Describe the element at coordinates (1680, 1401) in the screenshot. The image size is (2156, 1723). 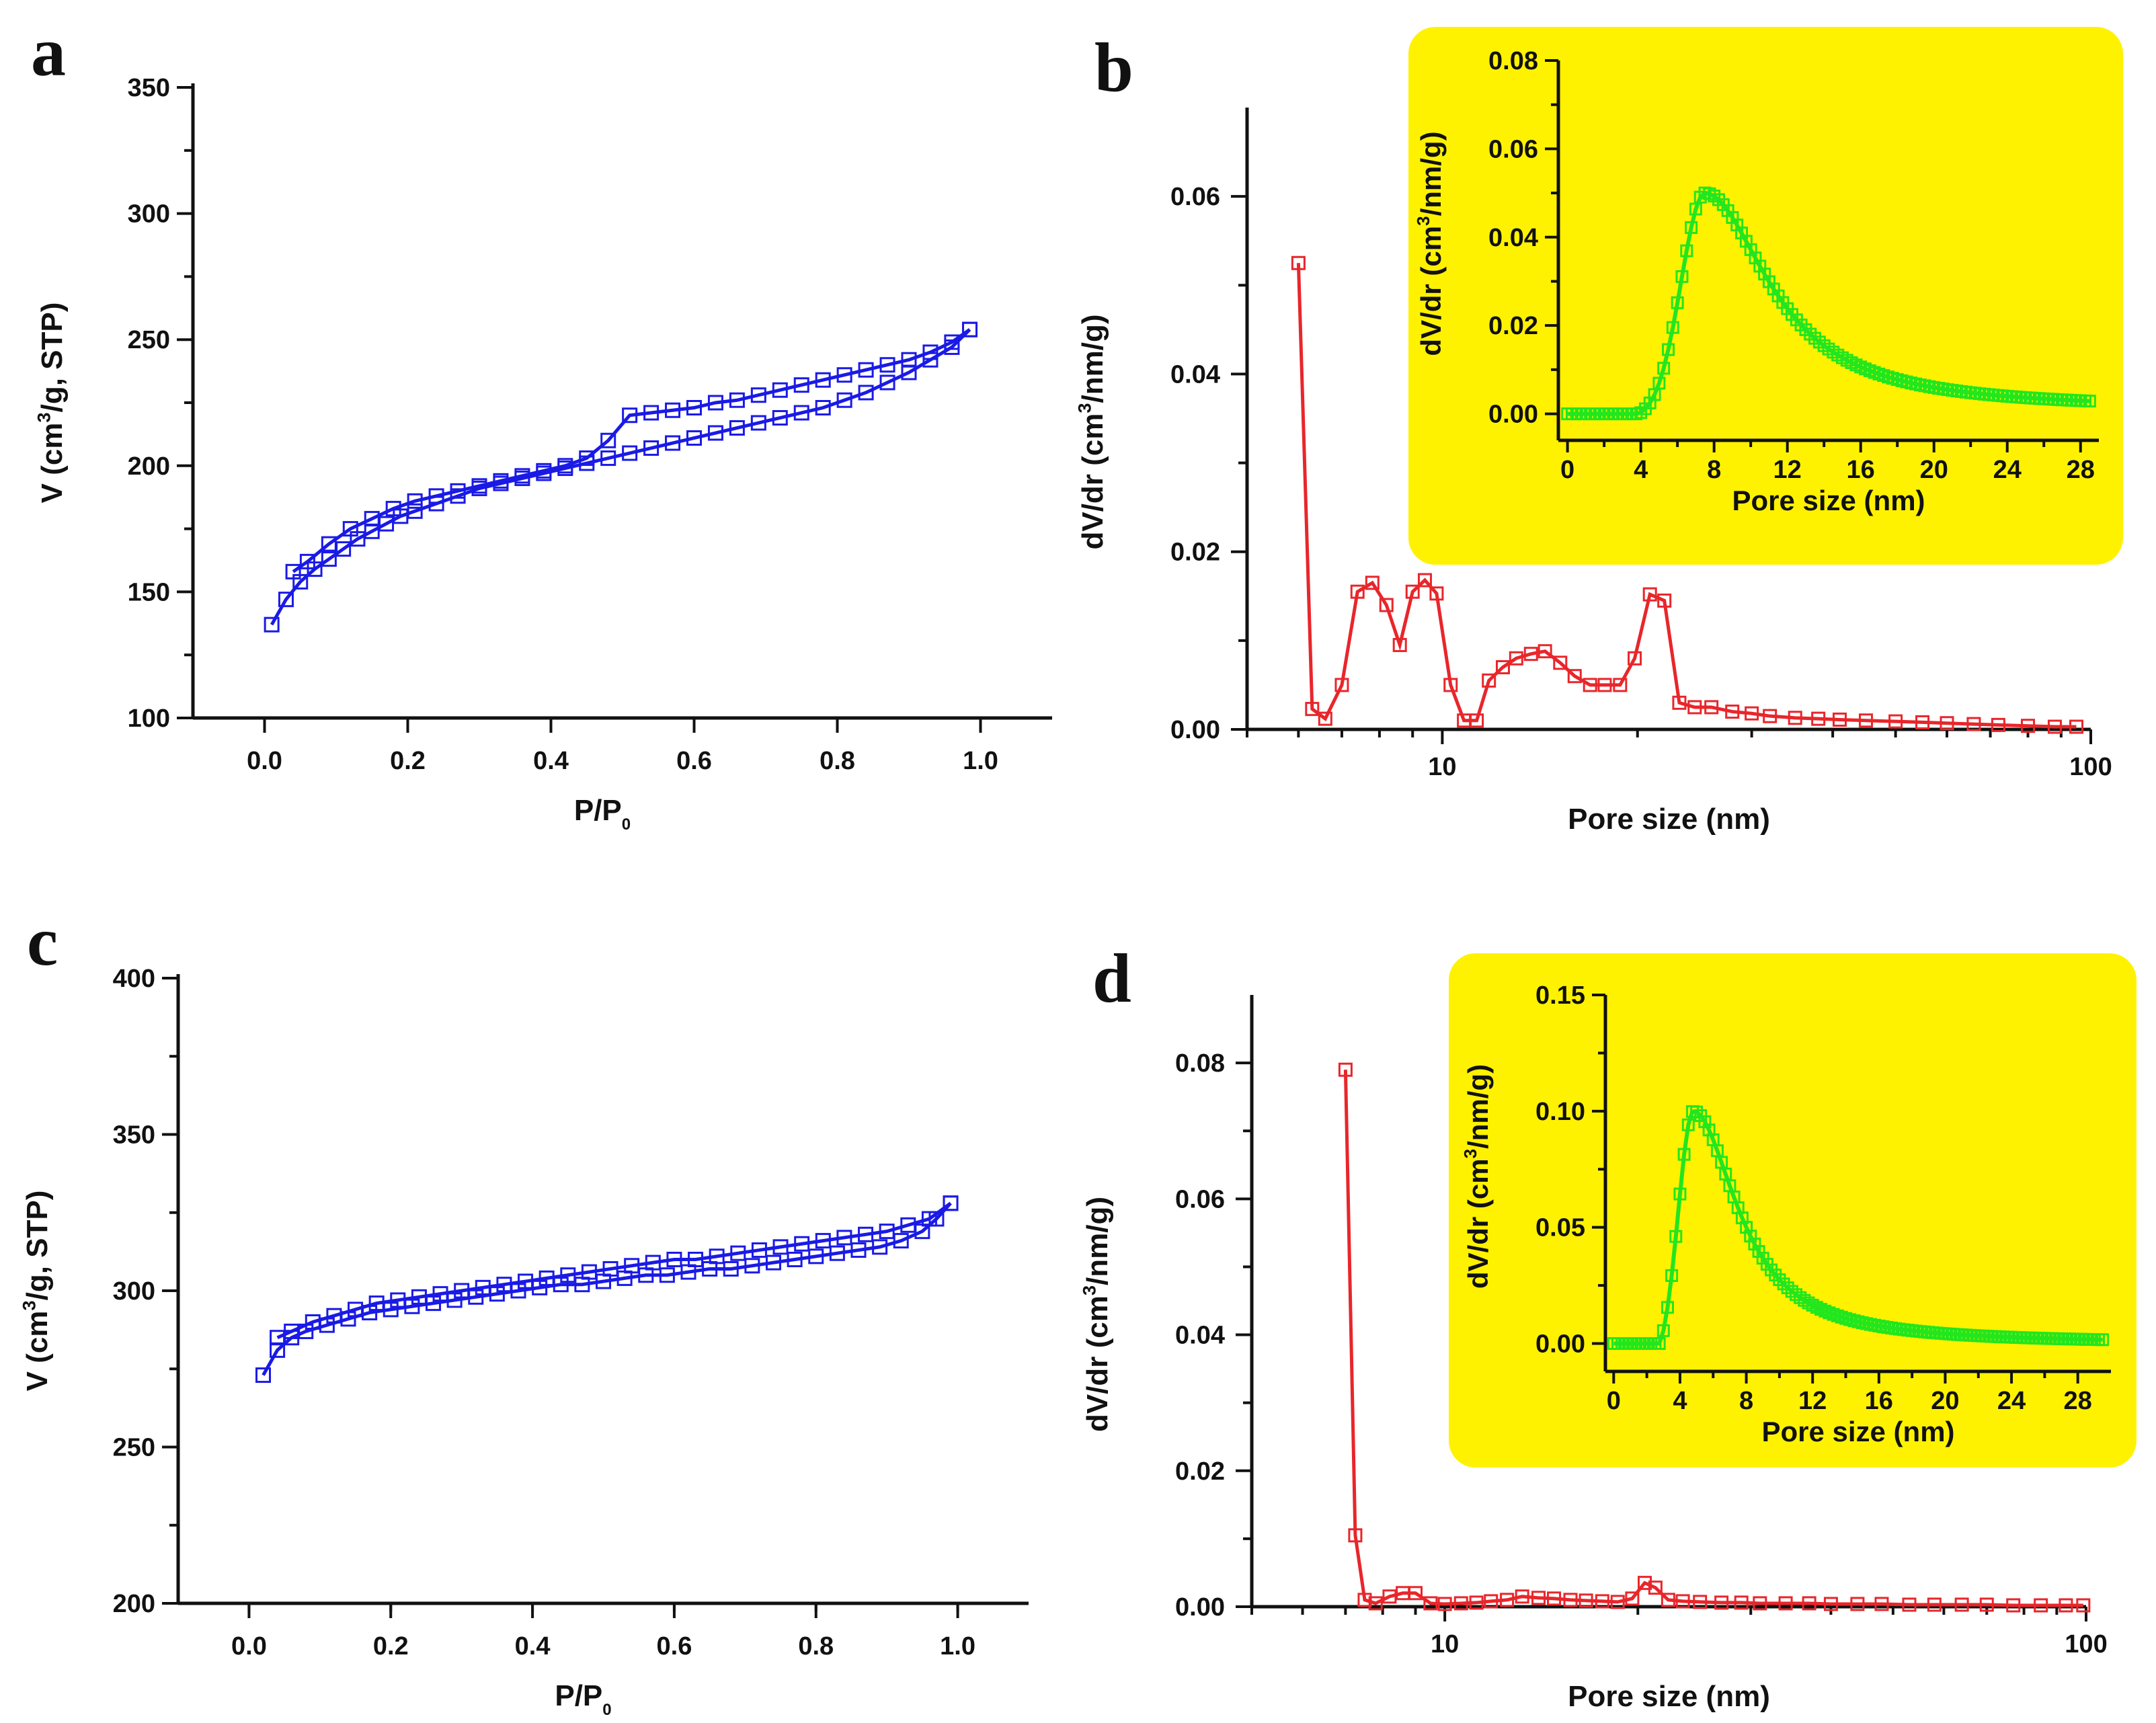
I see `inset-x-tick-label: 4` at that location.